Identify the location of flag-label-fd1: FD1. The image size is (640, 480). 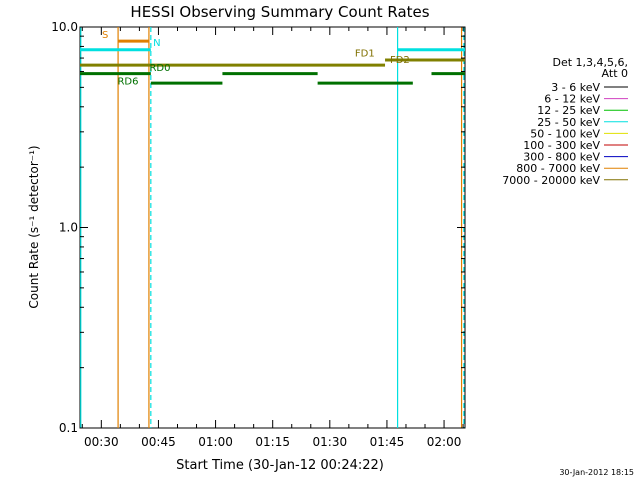
(365, 54).